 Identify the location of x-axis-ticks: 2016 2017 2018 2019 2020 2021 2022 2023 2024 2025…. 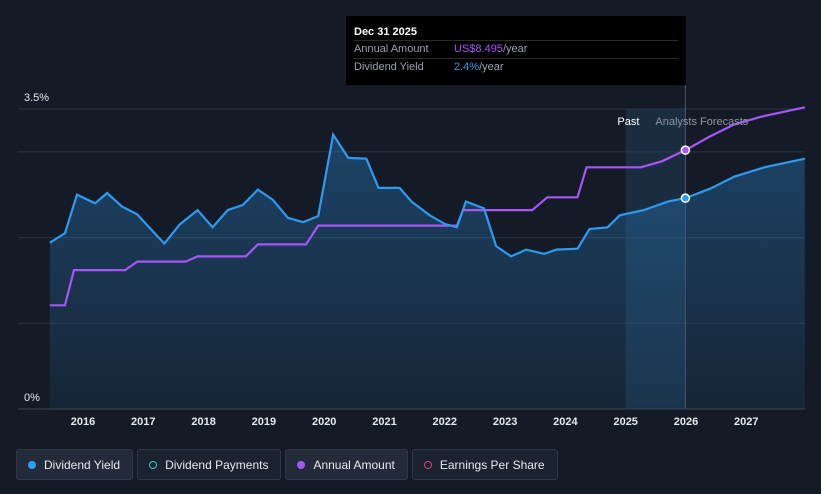
(415, 422).